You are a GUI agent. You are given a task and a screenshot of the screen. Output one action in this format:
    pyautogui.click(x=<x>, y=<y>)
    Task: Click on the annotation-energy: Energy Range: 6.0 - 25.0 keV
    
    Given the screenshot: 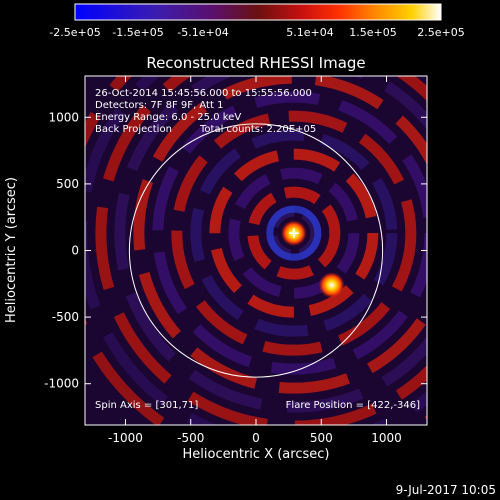 What is the action you would take?
    pyautogui.click(x=168, y=117)
    